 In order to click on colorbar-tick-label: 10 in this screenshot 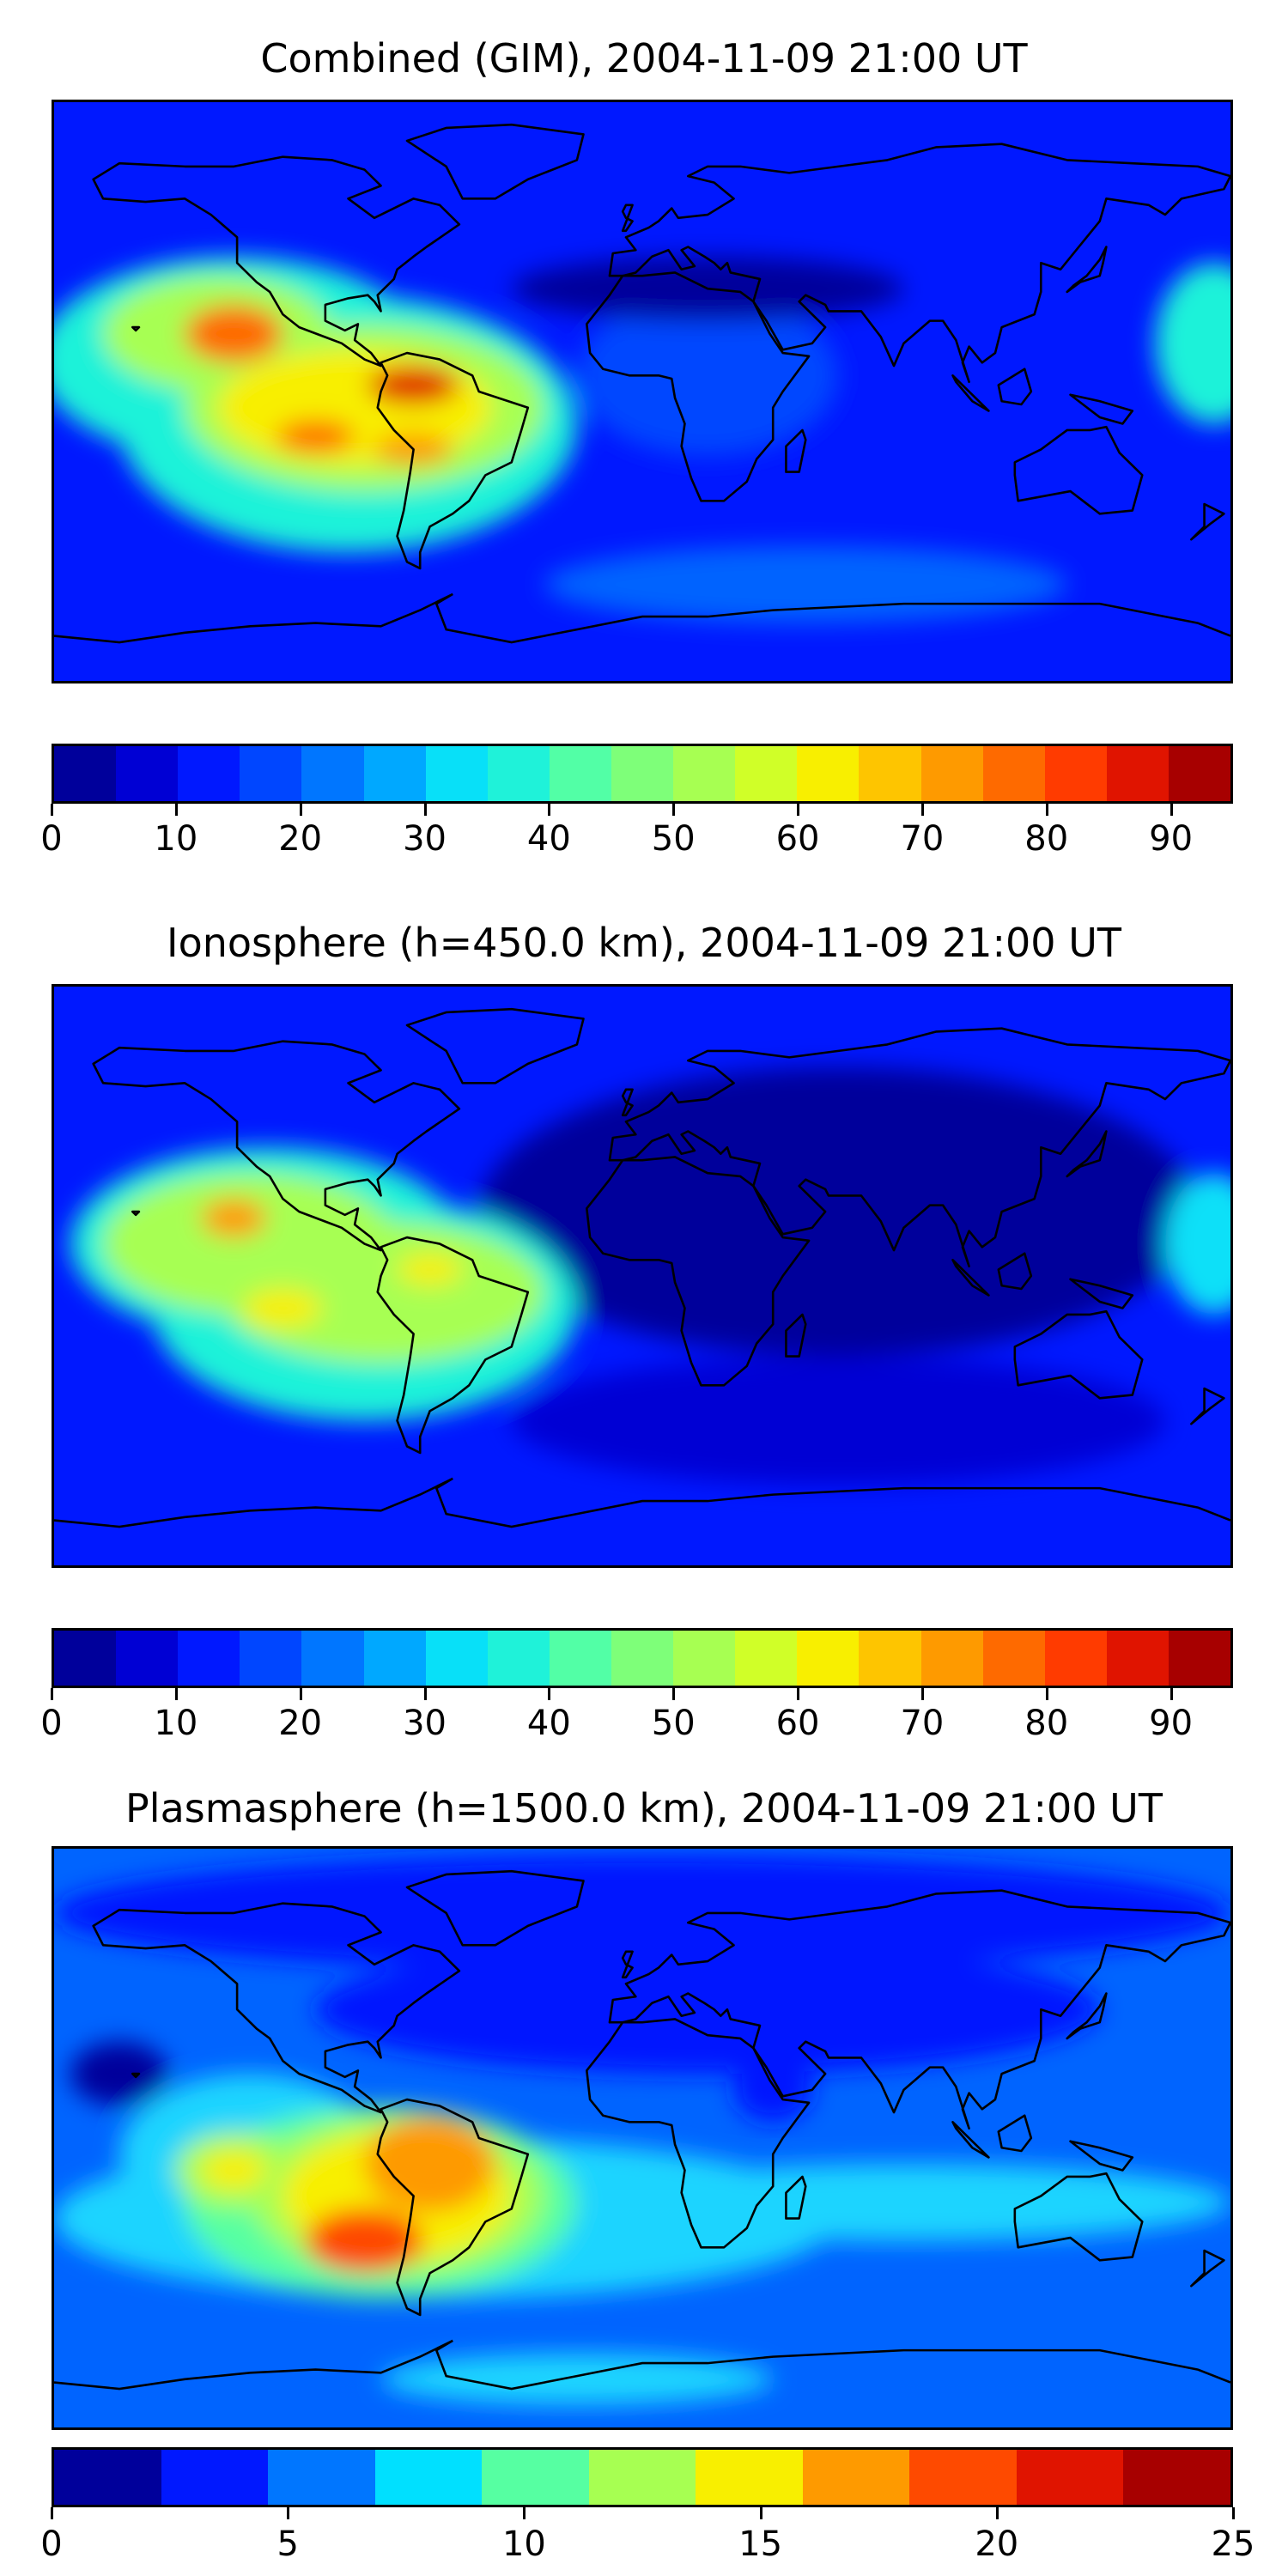, I will do `click(523, 2544)`.